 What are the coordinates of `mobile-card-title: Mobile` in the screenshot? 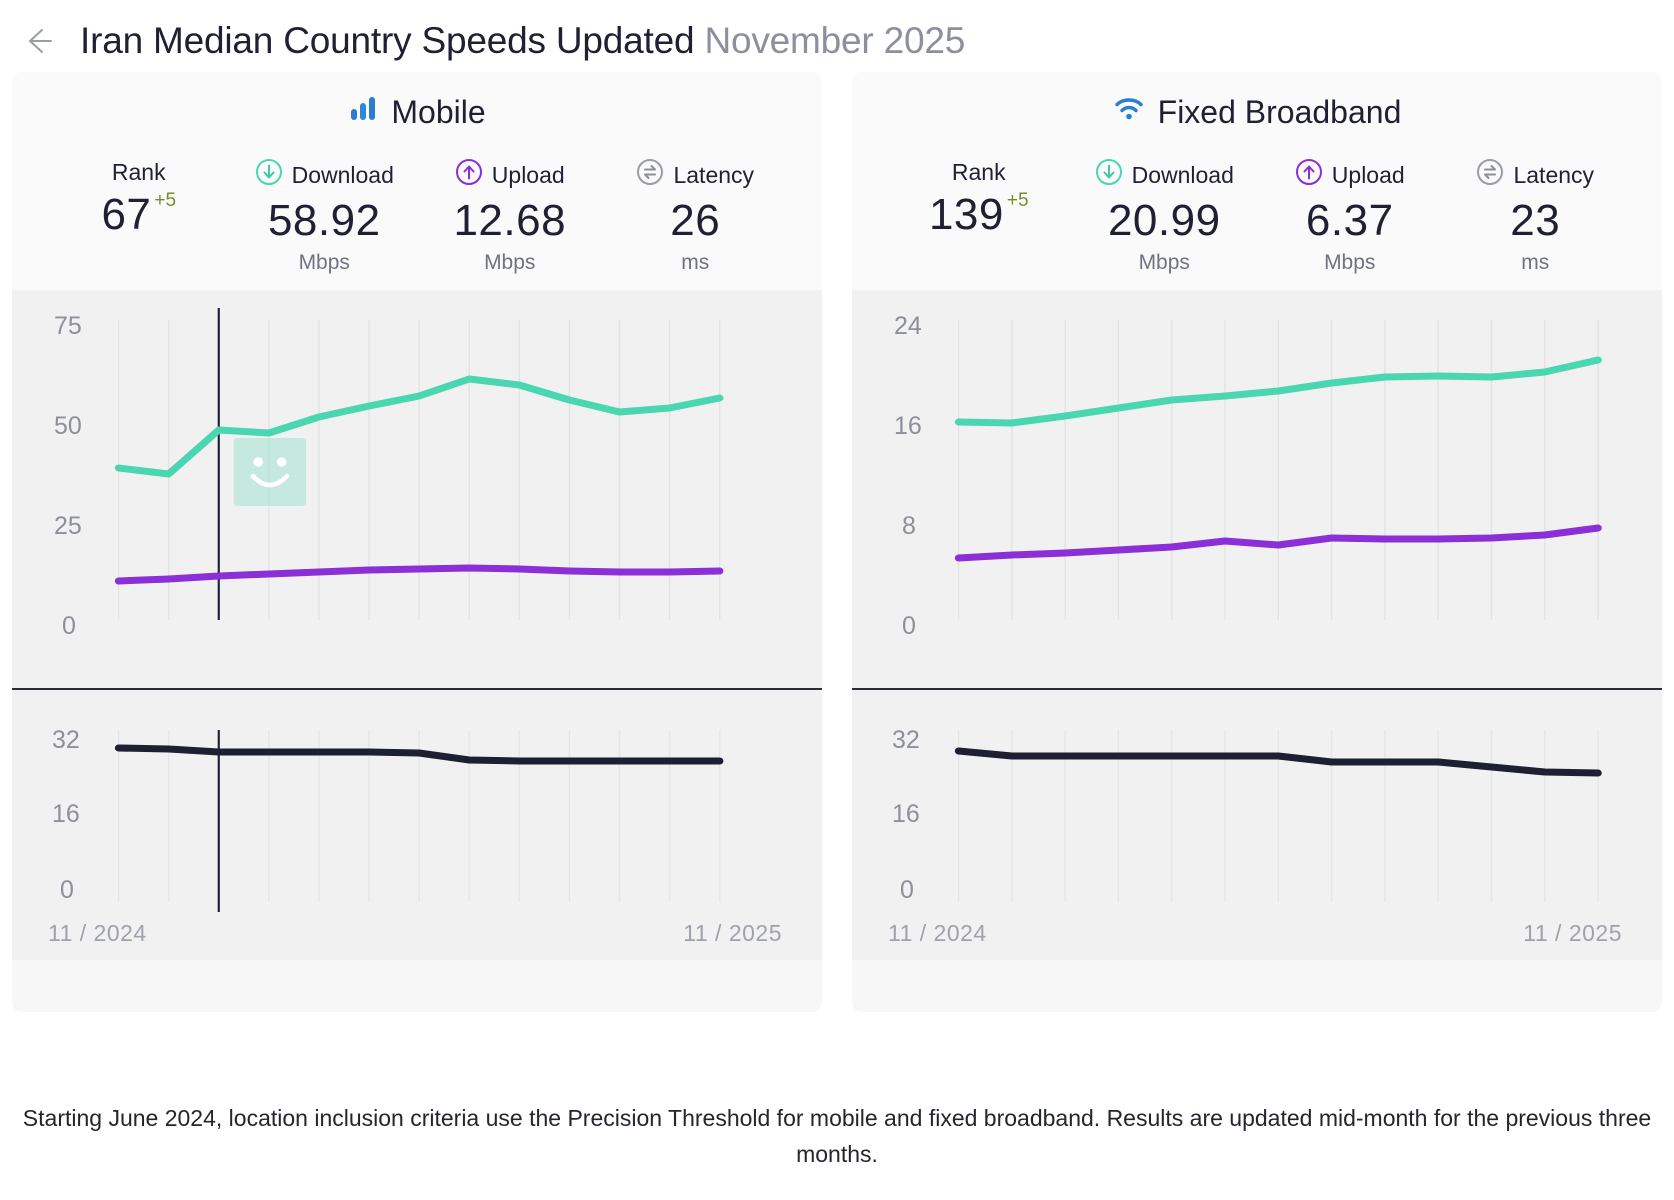 It's located at (417, 112).